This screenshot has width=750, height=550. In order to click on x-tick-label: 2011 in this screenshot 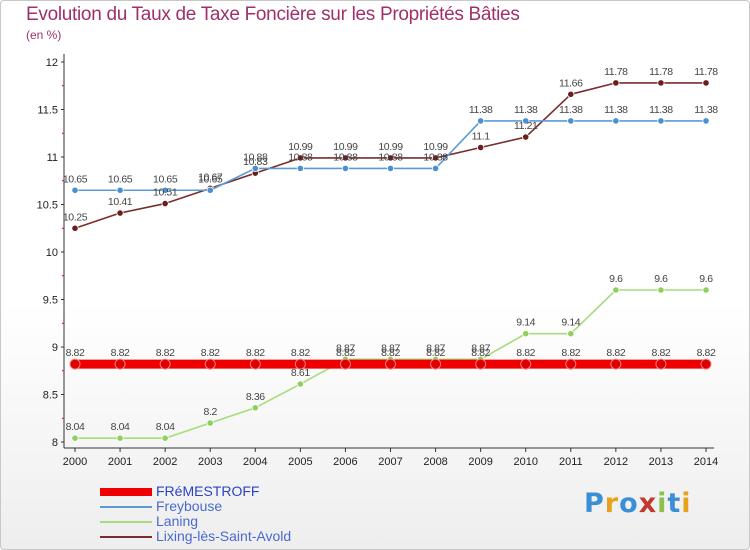, I will do `click(571, 462)`.